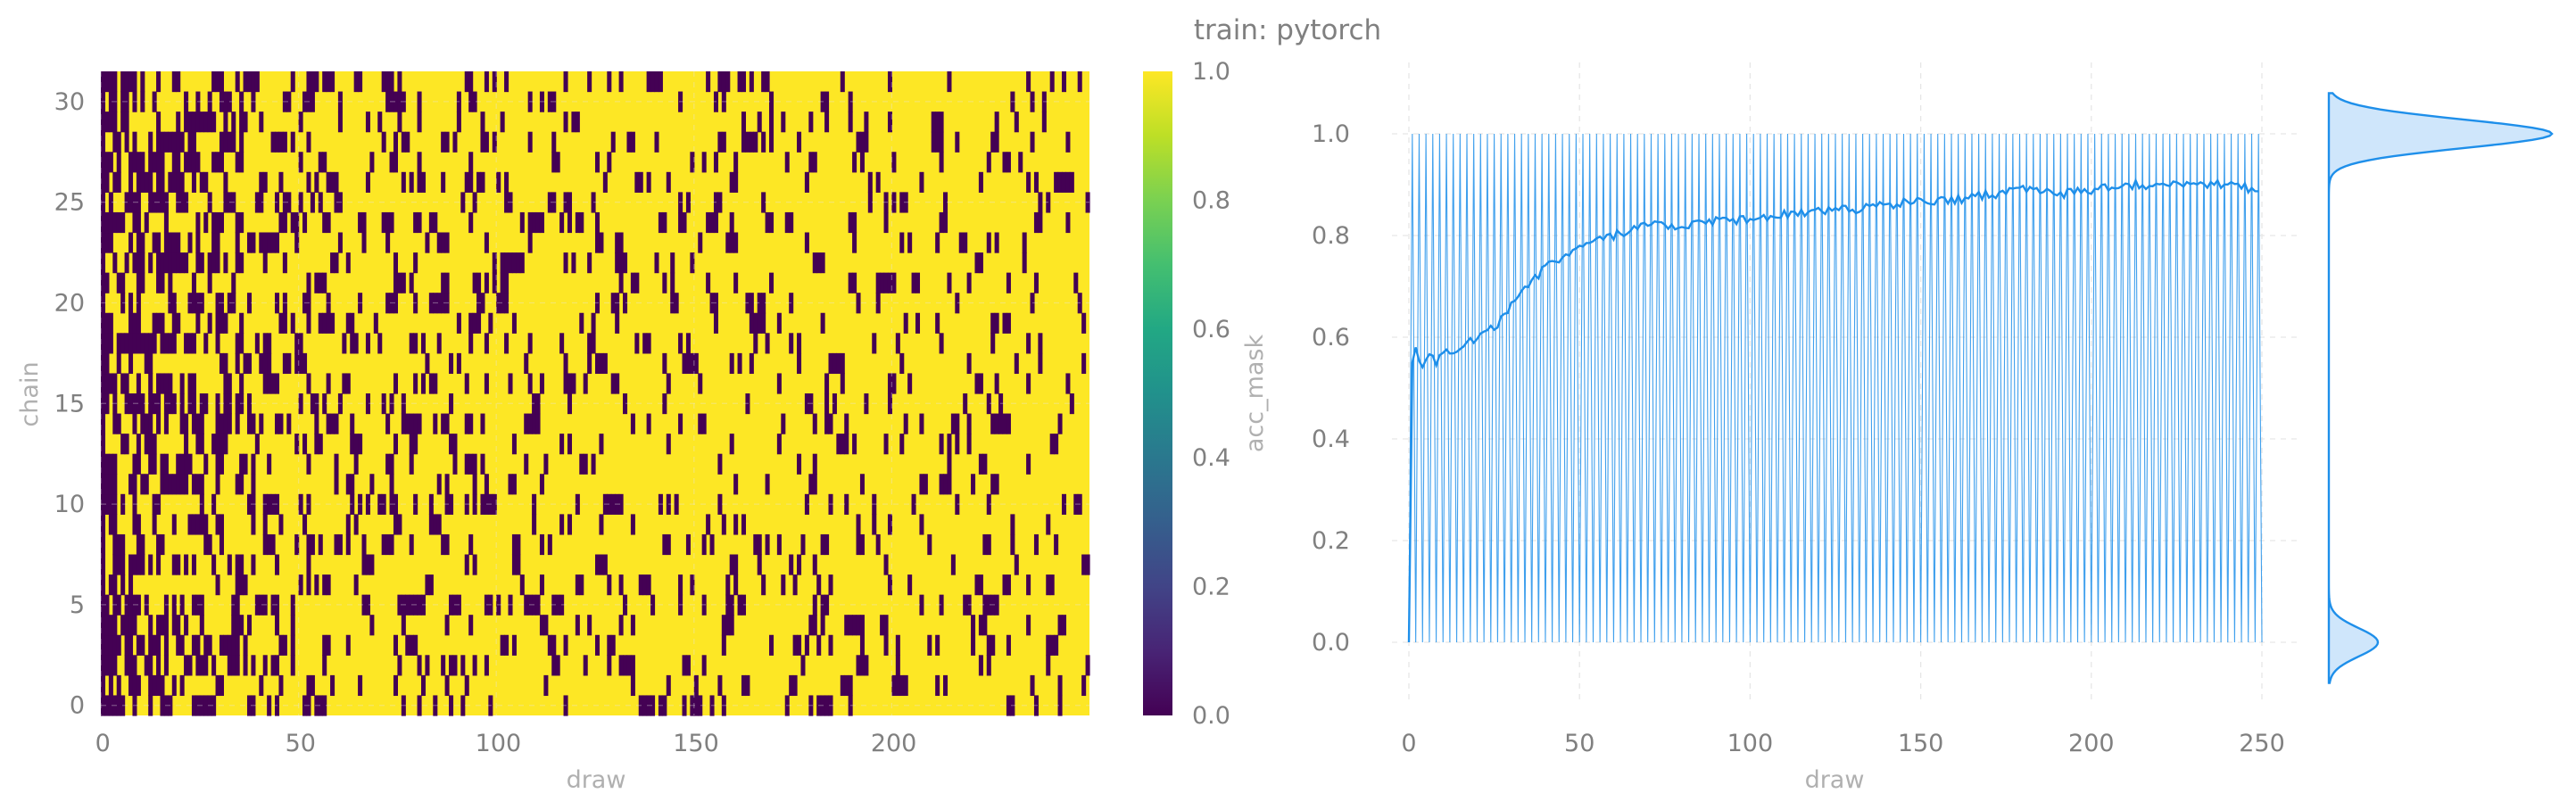 This screenshot has width=2576, height=810. I want to click on heatmap-y-tick-label: 25, so click(69, 203).